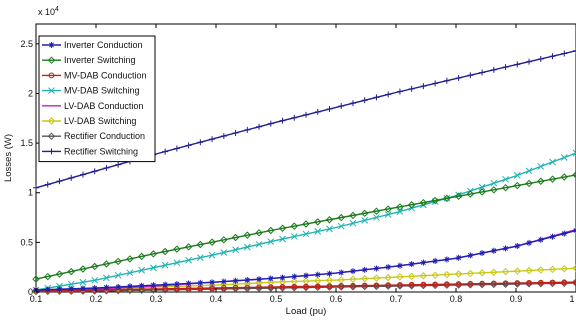 This screenshot has height=321, width=576. What do you see at coordinates (30, 93) in the screenshot?
I see `y-tick-label: 2` at bounding box center [30, 93].